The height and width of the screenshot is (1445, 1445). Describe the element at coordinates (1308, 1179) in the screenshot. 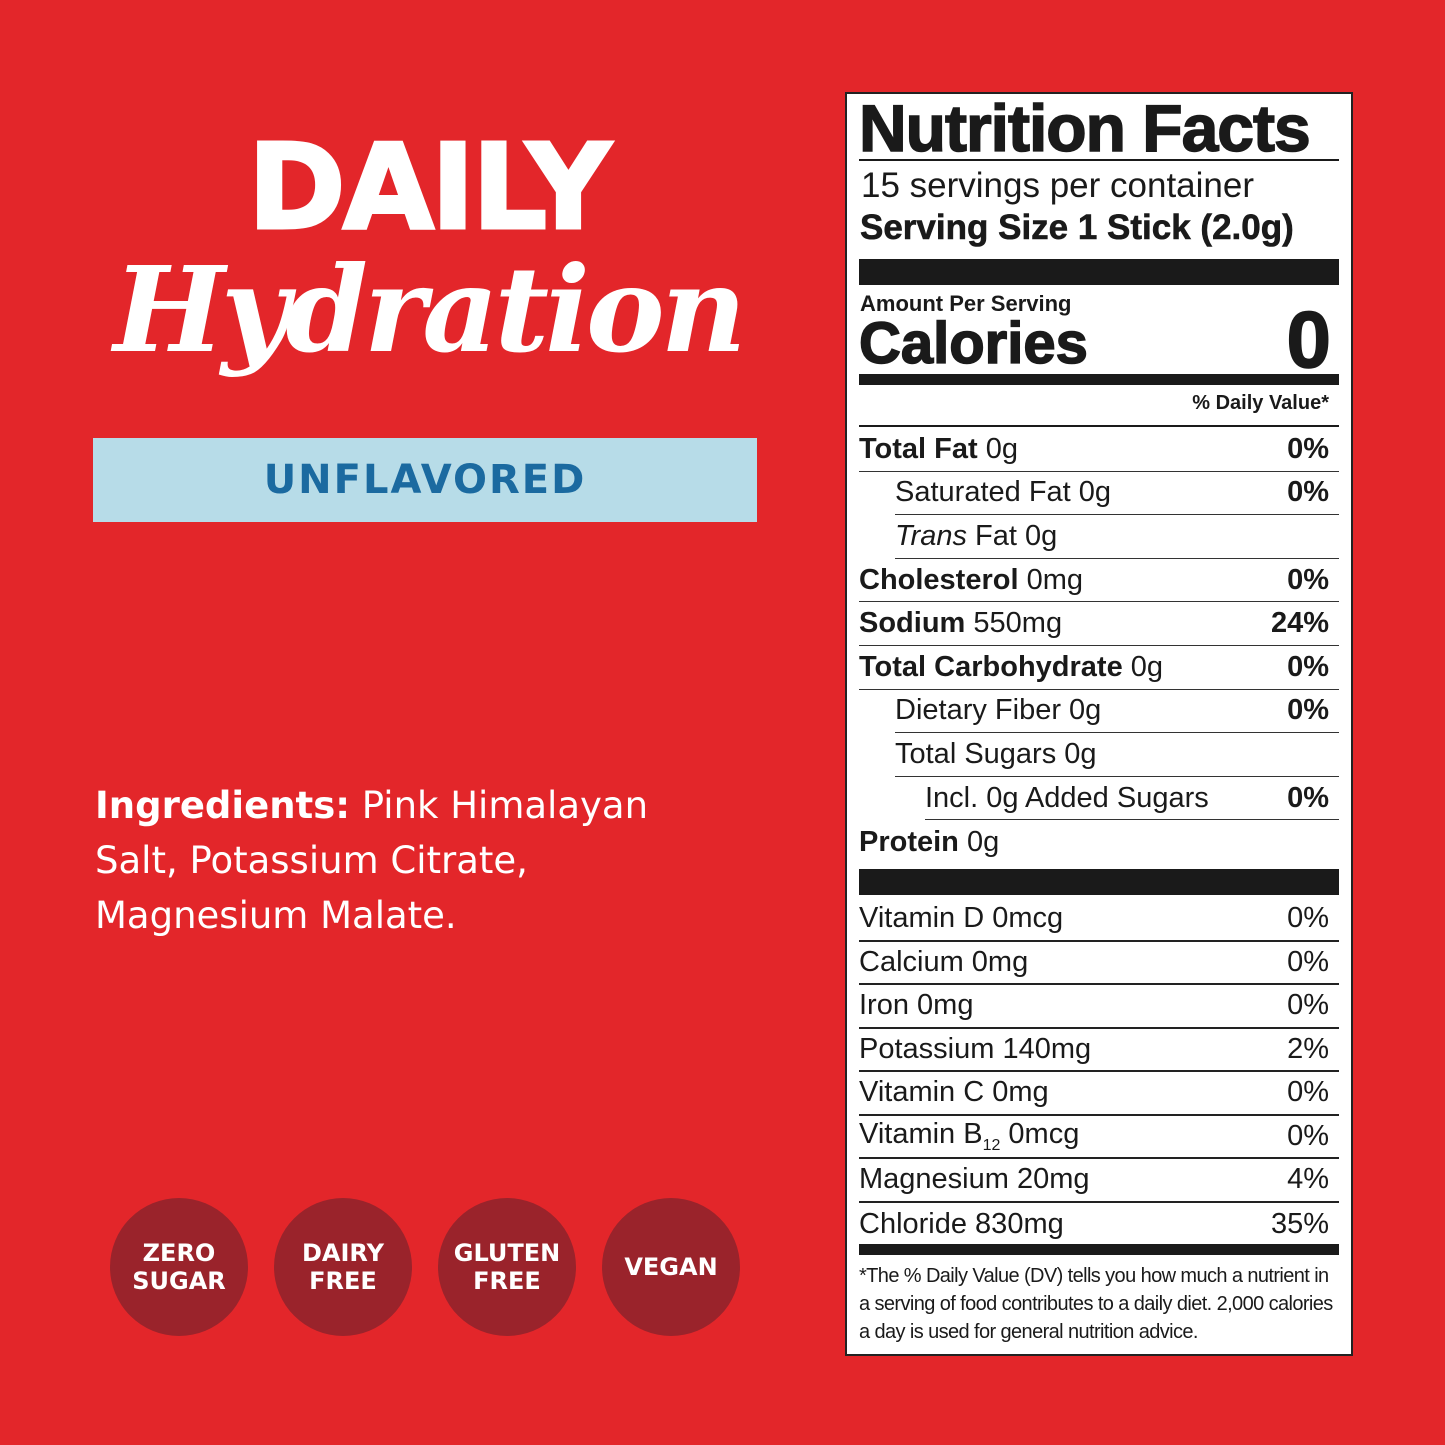

I see `vitamin-dv: 4%` at that location.